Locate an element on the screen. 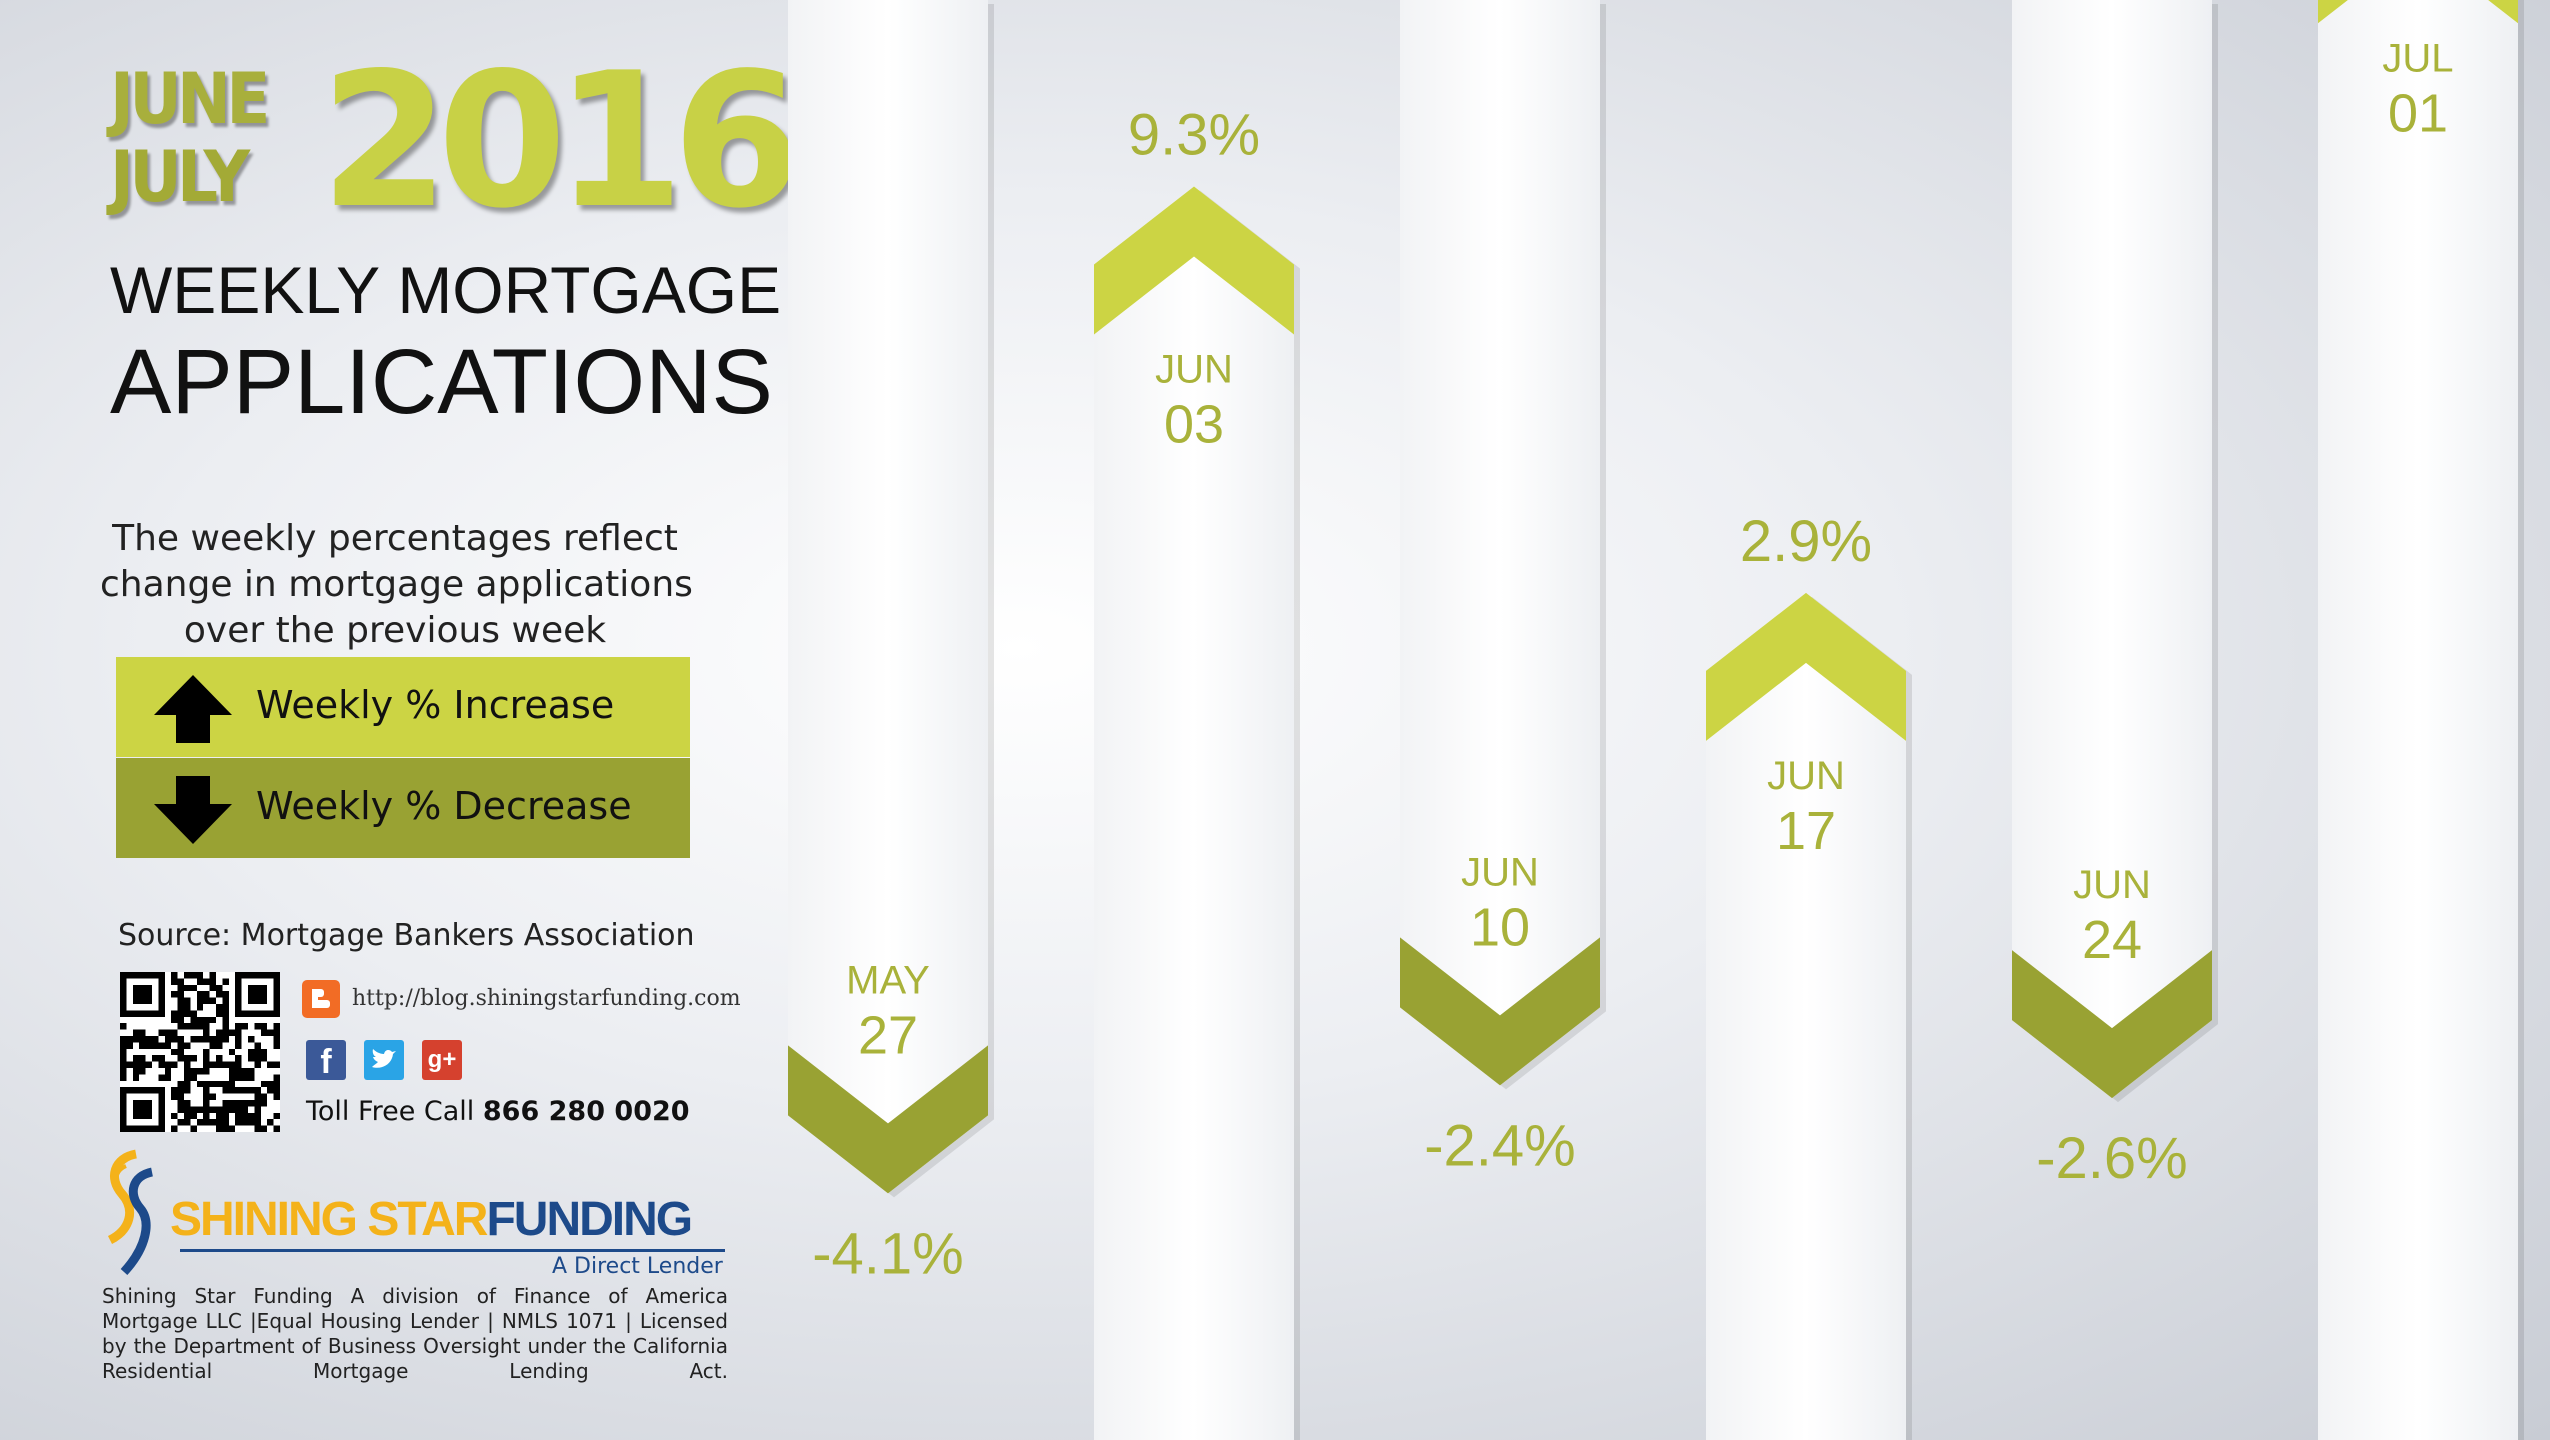  week-day-label: 01 is located at coordinates (2418, 113).